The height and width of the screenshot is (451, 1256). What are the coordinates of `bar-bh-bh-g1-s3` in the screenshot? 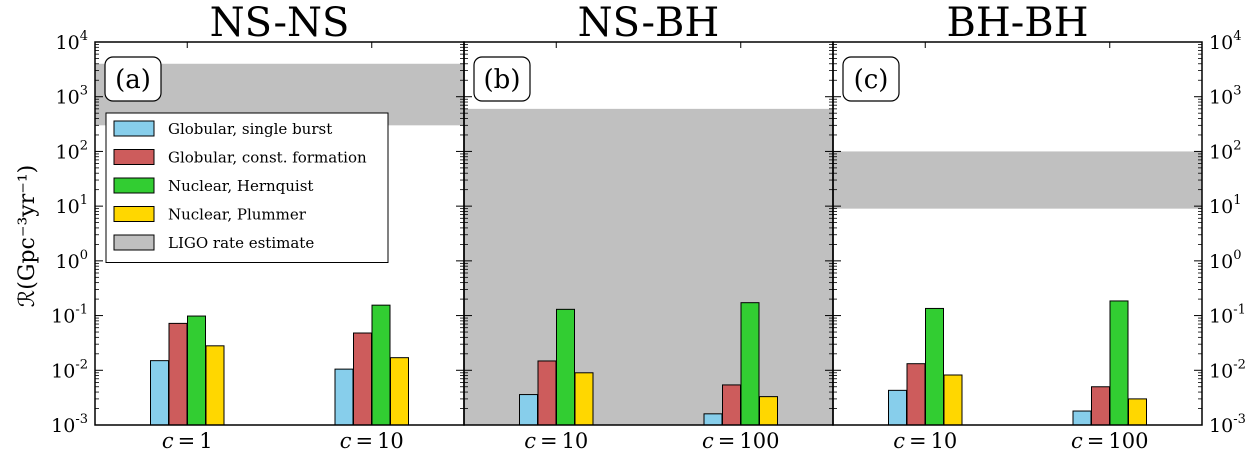 It's located at (934, 366).